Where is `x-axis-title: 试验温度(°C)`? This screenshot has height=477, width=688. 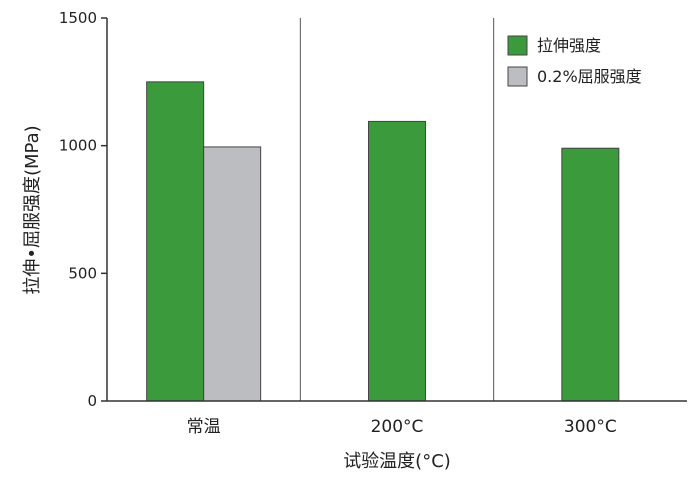 x-axis-title: 试验温度(°C) is located at coordinates (397, 461).